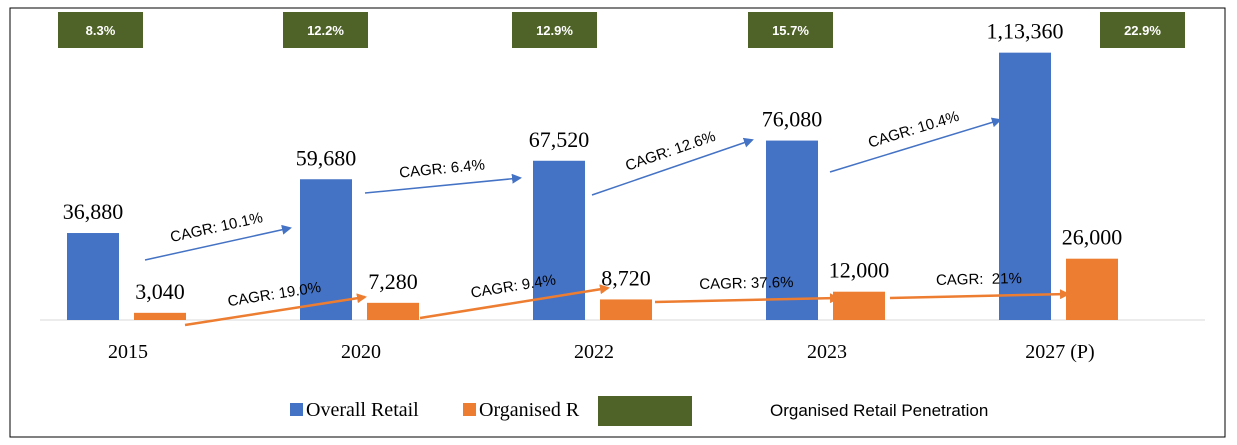  I want to click on value-label: 1,13,360, so click(1025, 31).